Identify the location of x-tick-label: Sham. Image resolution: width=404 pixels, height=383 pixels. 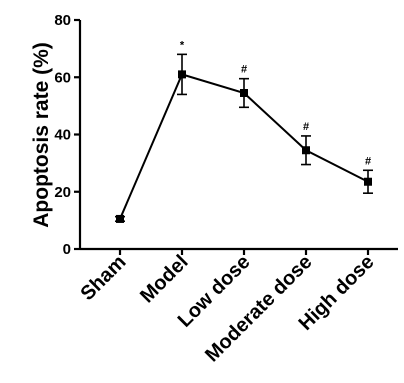
(103, 278).